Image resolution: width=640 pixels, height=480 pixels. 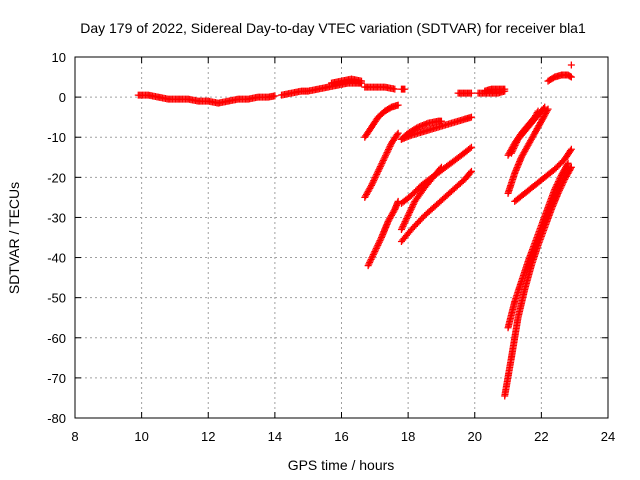 What do you see at coordinates (541, 436) in the screenshot?
I see `x-tick-label: 22` at bounding box center [541, 436].